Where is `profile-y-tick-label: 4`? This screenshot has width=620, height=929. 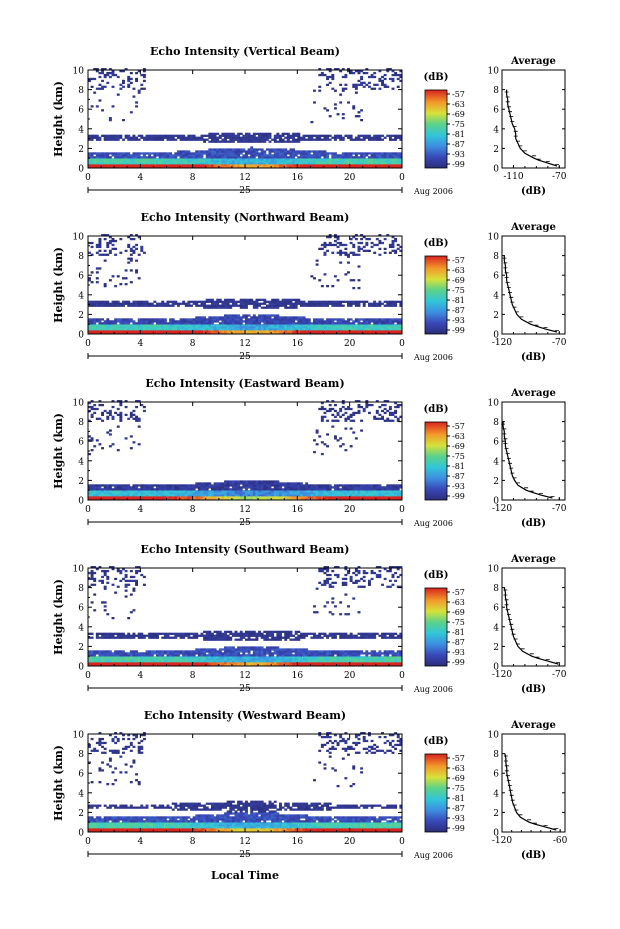
profile-y-tick-label: 4 is located at coordinates (496, 462).